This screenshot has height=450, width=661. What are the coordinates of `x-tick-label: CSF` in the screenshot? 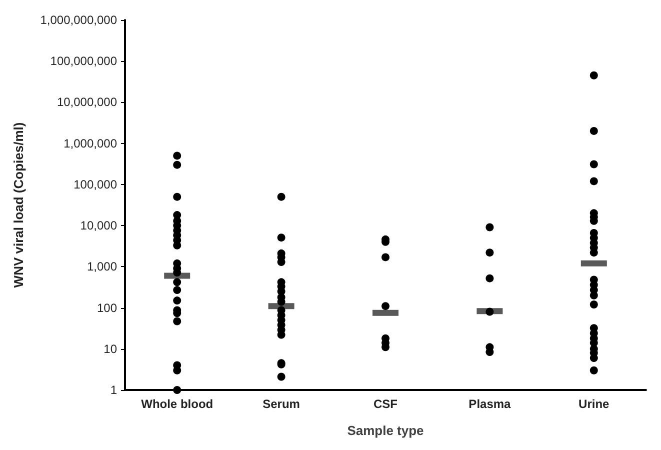 It's located at (386, 404).